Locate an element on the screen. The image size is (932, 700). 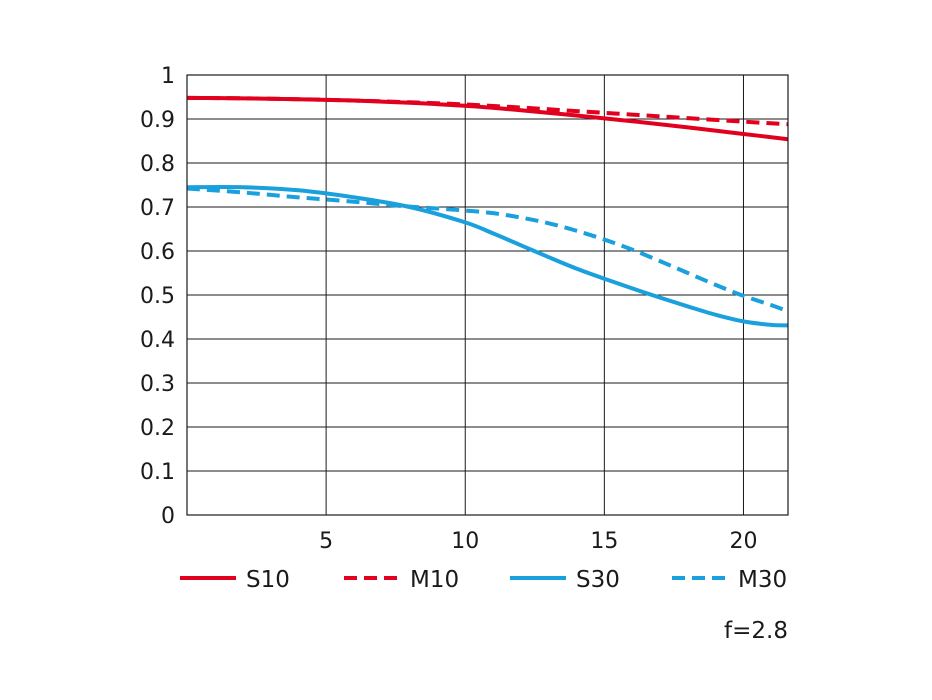
y-tick-label: 0.5 is located at coordinates (157, 296).